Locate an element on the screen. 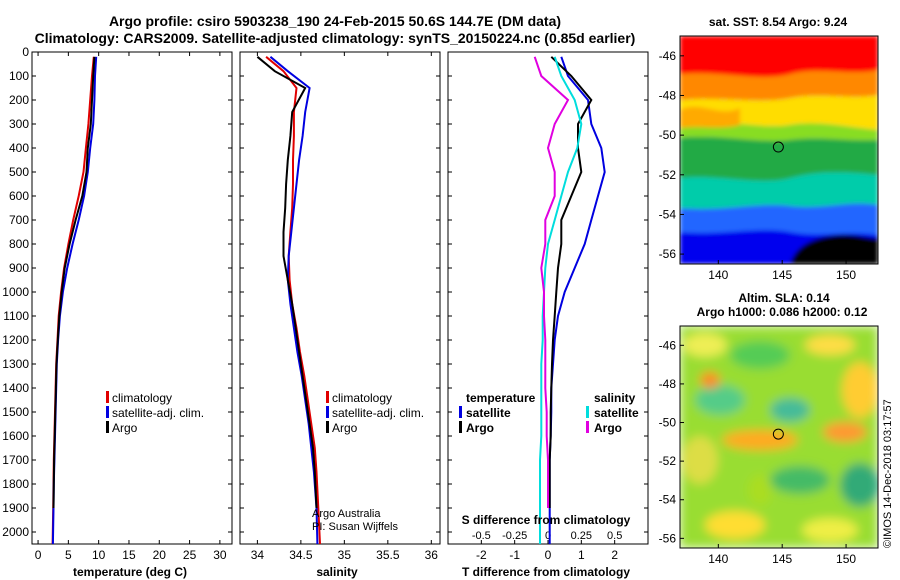 This screenshot has height=580, width=900. x-tick-label: 10 is located at coordinates (99, 555).